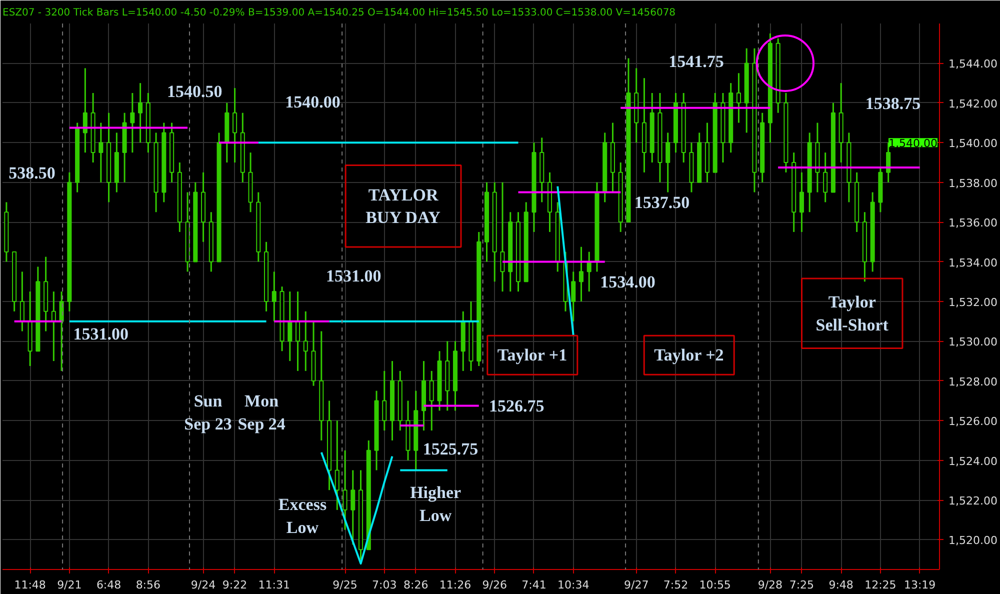 The image size is (1000, 594). What do you see at coordinates (436, 504) in the screenshot?
I see `annotation: Higher Low` at bounding box center [436, 504].